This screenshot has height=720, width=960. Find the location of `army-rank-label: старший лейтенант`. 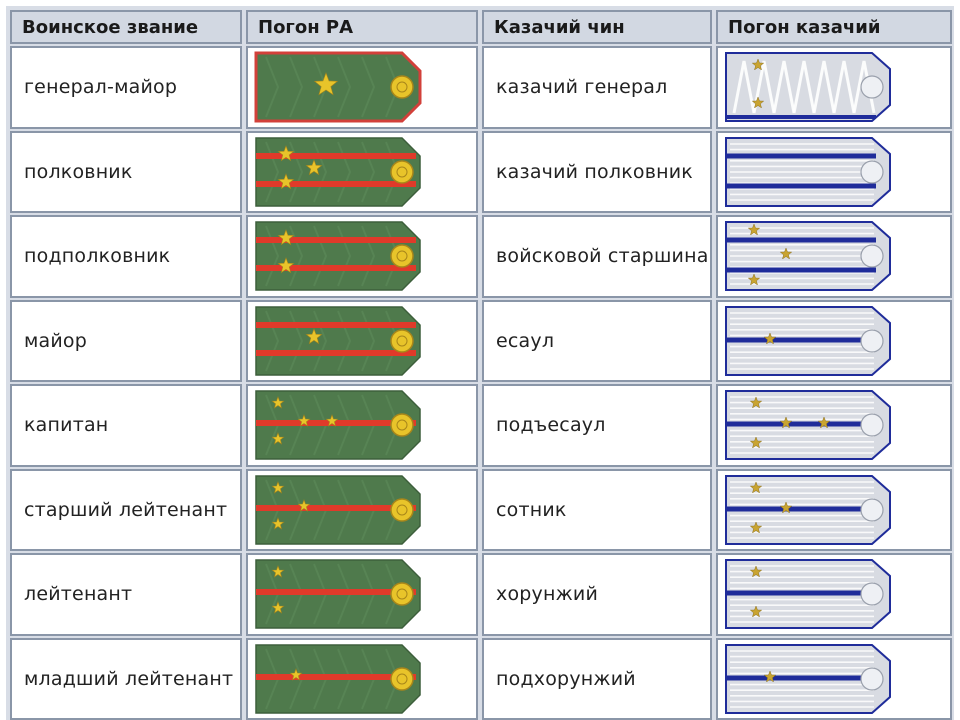

army-rank-label: старший лейтенант is located at coordinates (126, 509).